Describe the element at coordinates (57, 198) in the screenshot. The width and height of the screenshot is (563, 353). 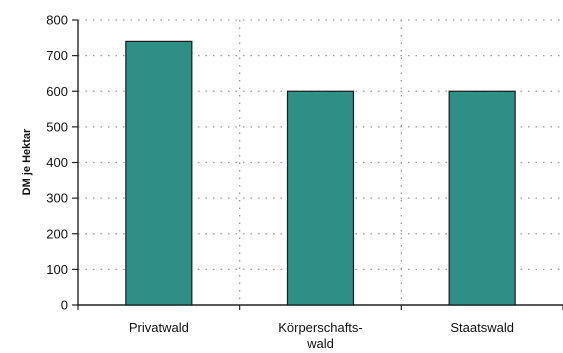
I see `y-tick-label: 300` at that location.